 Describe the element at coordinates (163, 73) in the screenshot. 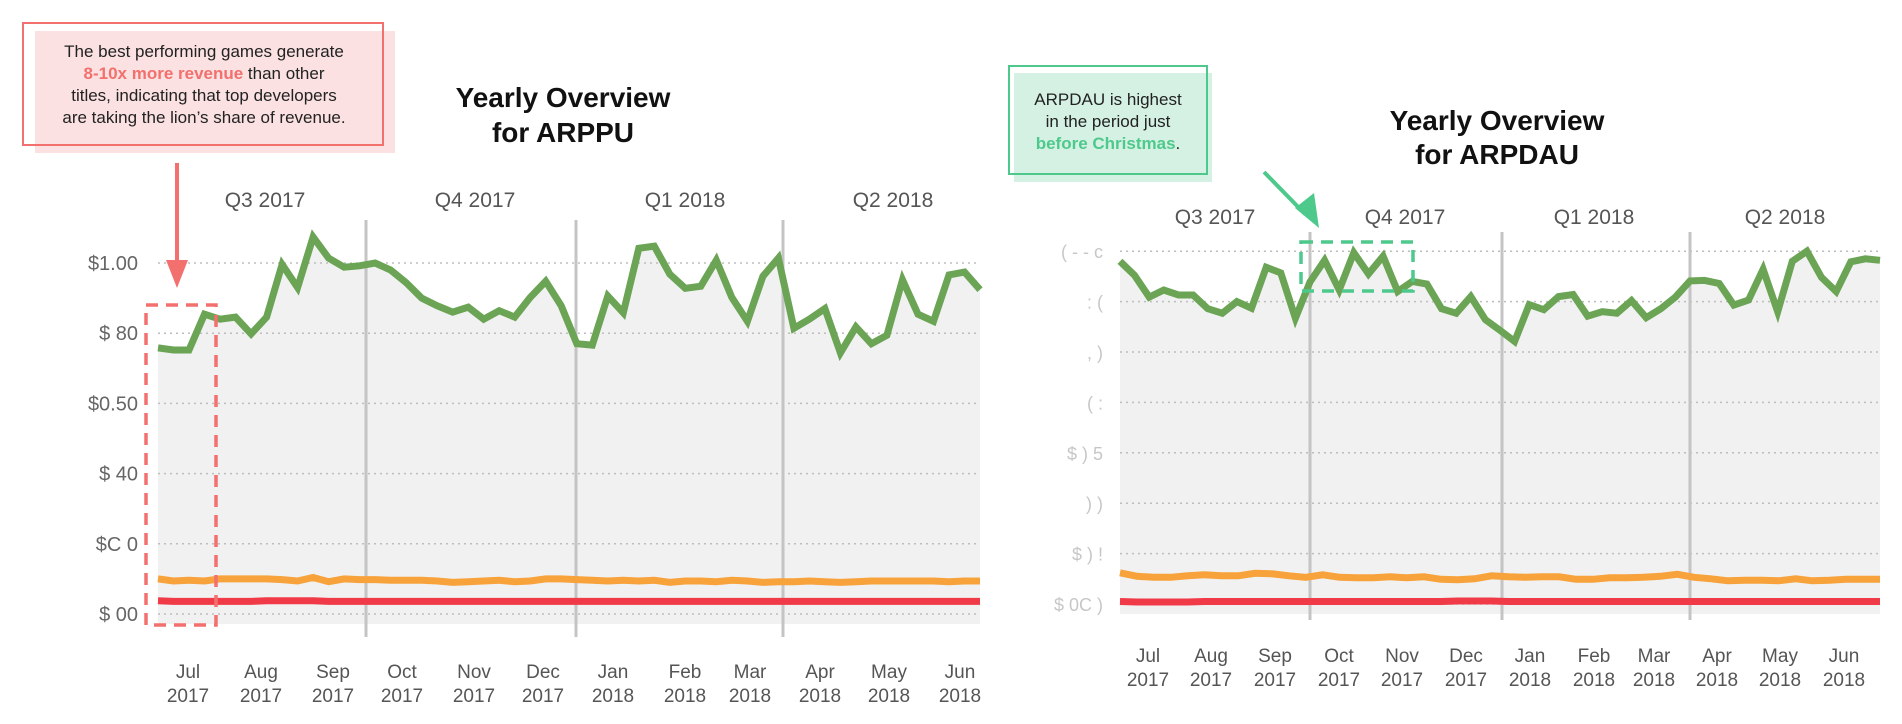

I see `arppu-annotation-highlight: 8-10x more revenue` at that location.